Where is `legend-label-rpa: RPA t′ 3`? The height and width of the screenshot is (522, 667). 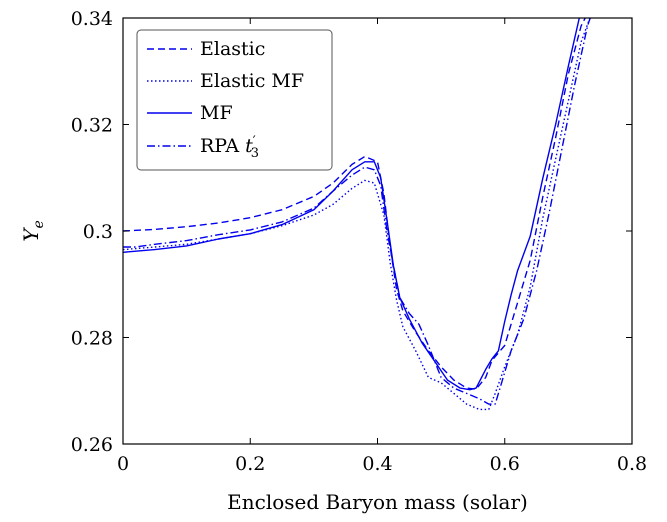 legend-label-rpa: RPA t′ 3 is located at coordinates (229, 147).